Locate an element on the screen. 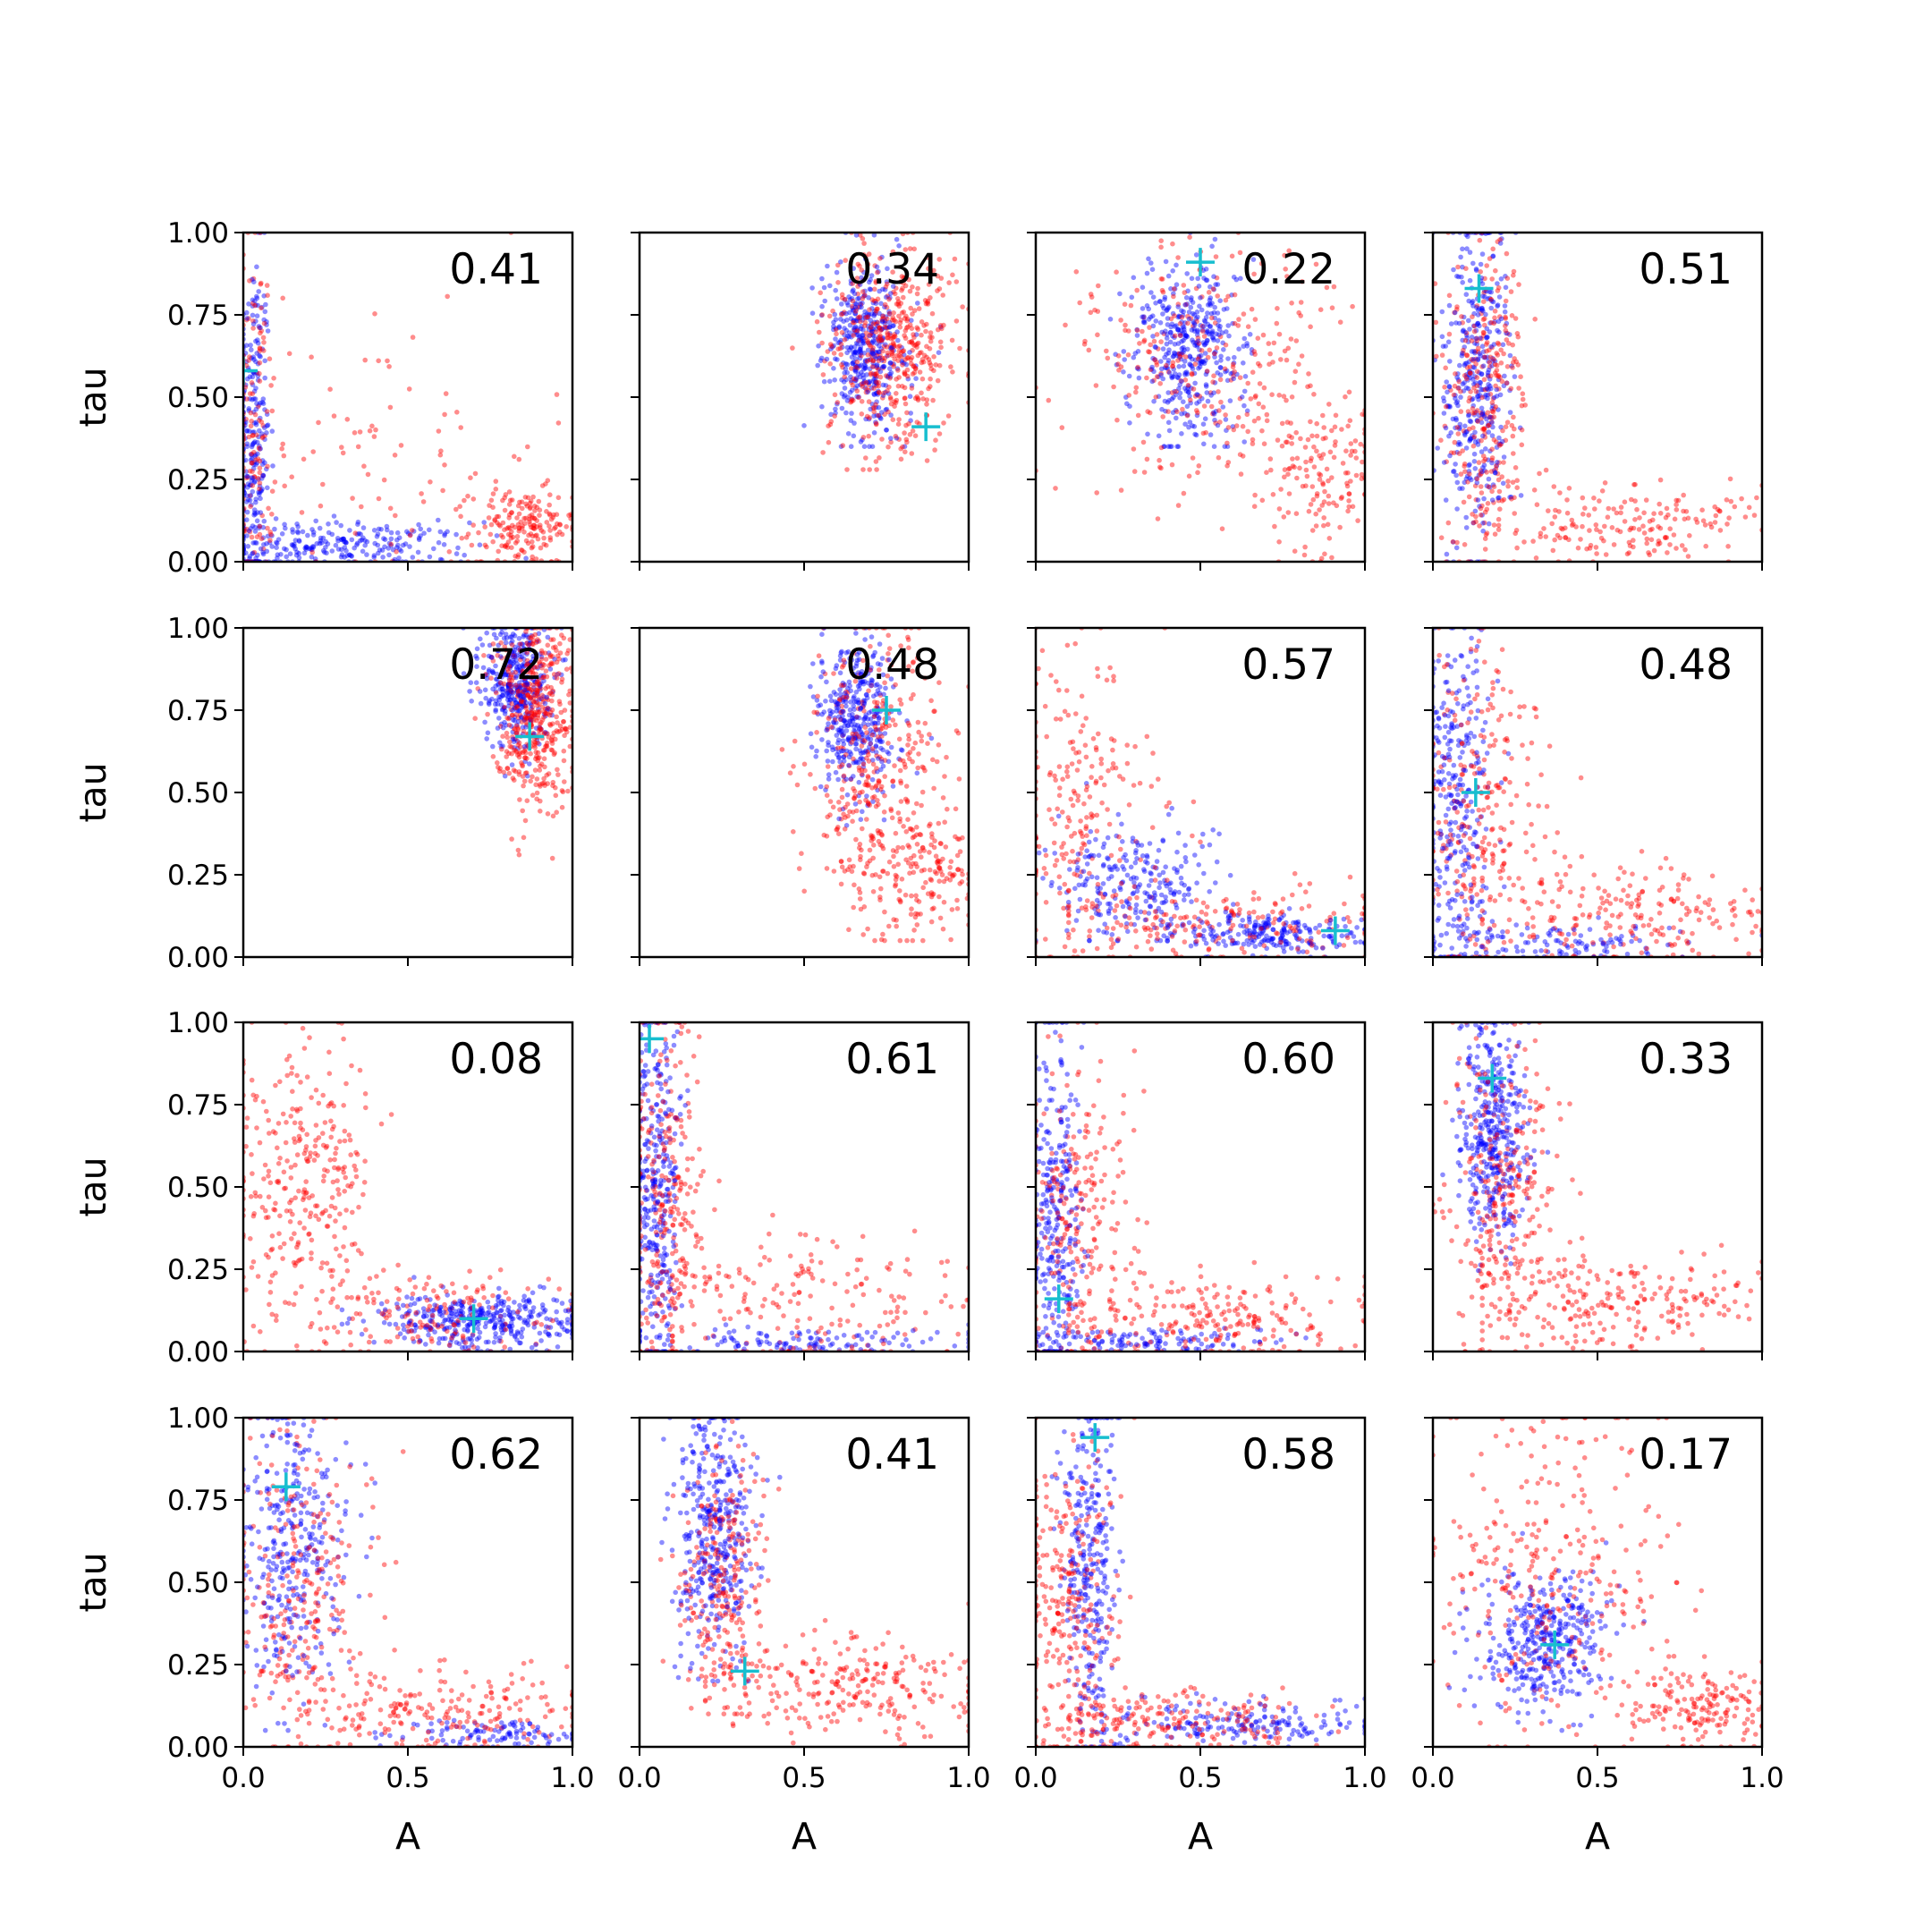  panel-annotation: 0.41 is located at coordinates (496, 269).